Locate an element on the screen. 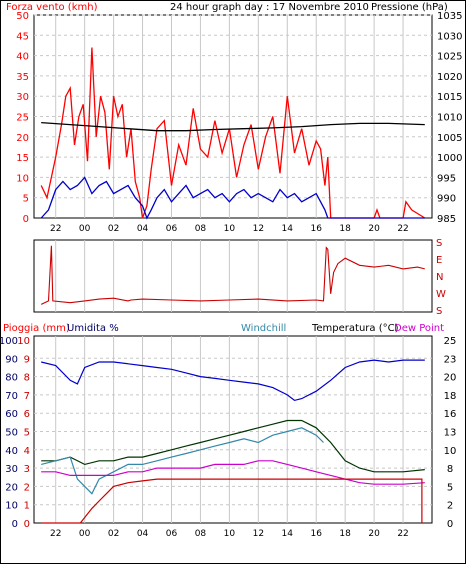  wind-tick-label: 5 is located at coordinates (26, 199).